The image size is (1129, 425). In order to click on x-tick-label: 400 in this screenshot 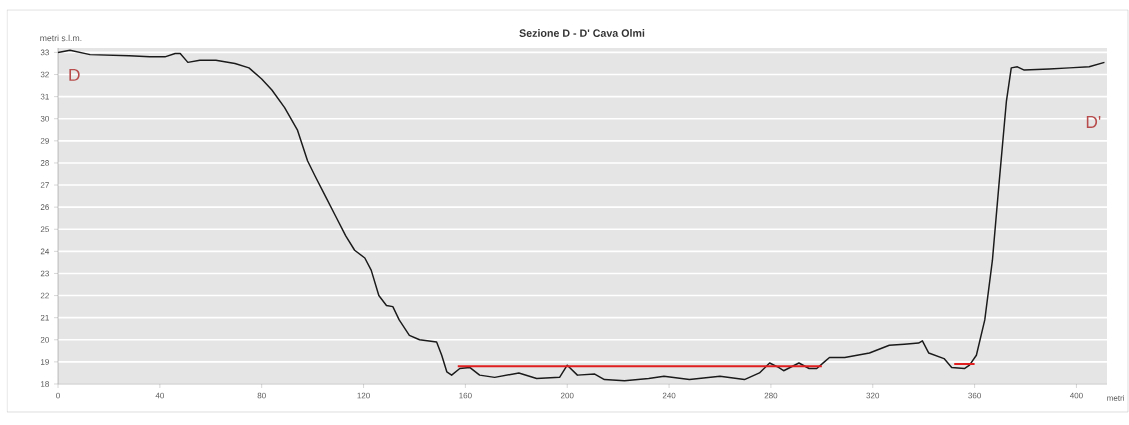, I will do `click(1076, 395)`.